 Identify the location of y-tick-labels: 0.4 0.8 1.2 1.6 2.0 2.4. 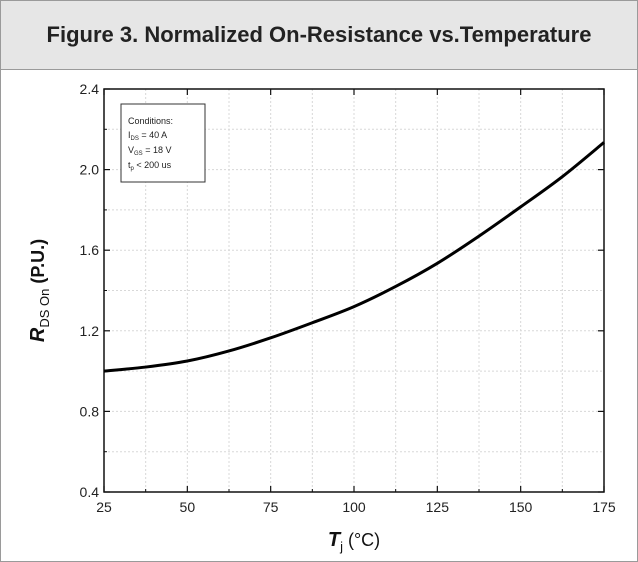
(90, 290).